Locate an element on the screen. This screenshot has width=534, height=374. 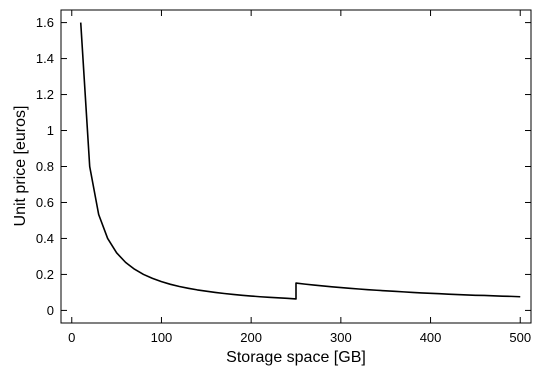
y-tick-labels: 0 0.2 0.4 0.6 0.8 1 1.2 1.4 1.6 is located at coordinates (45, 166).